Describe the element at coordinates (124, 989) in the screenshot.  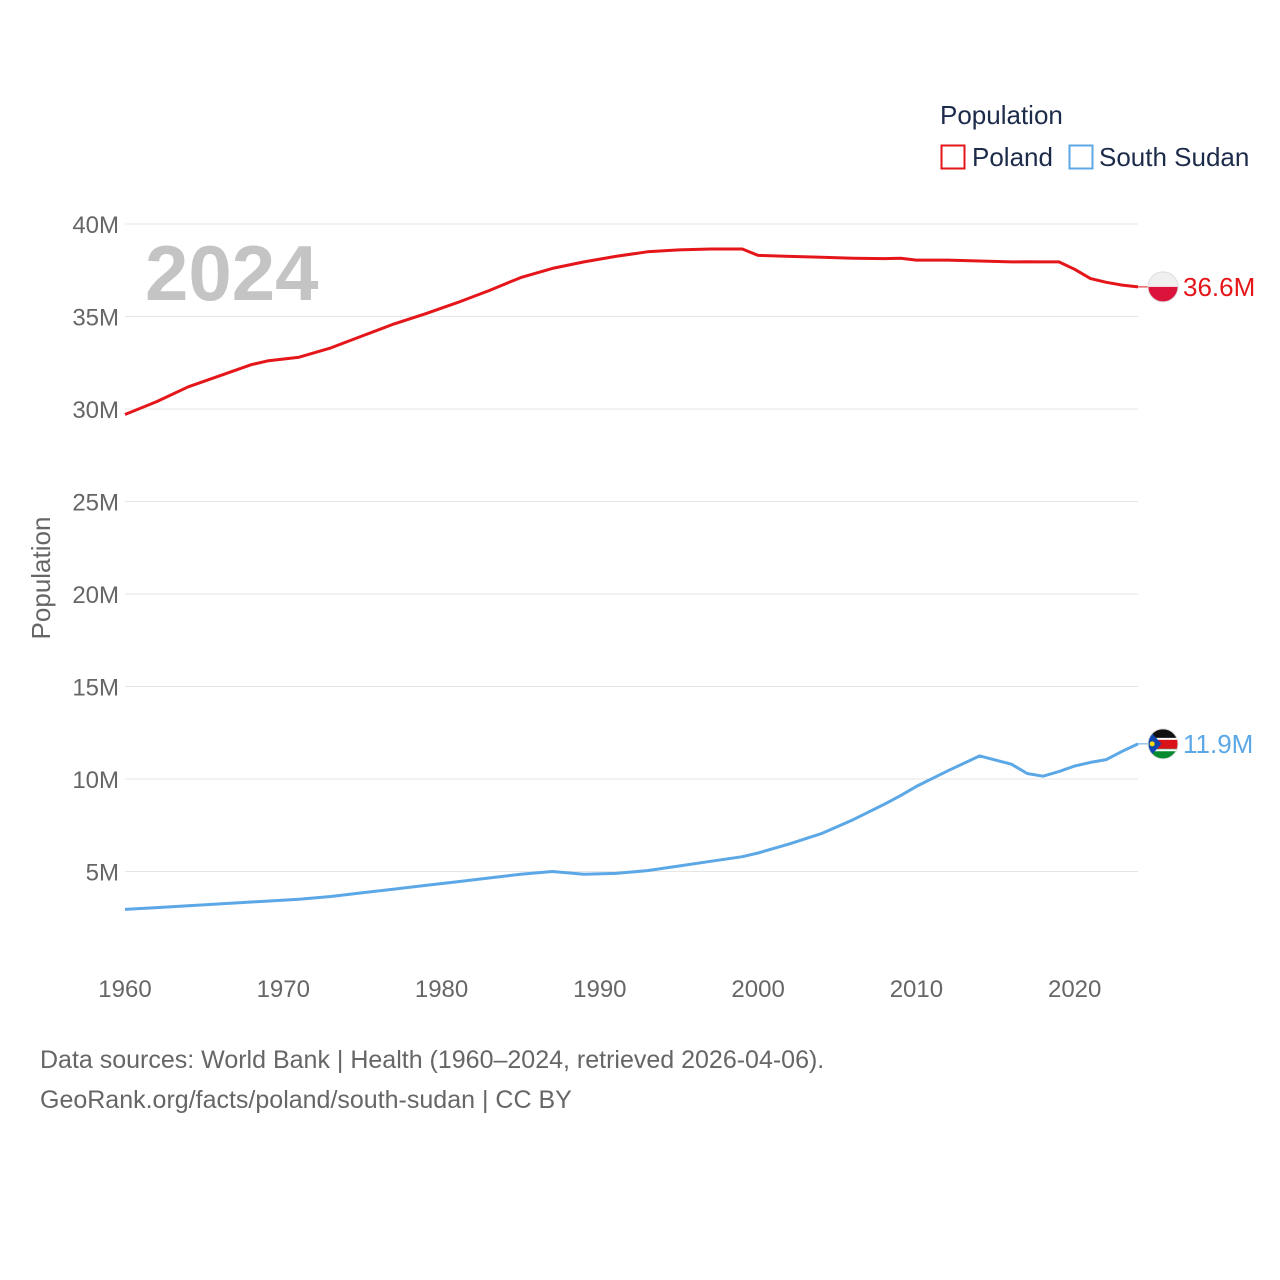
I see `x-tick-label-1960: 1960` at that location.